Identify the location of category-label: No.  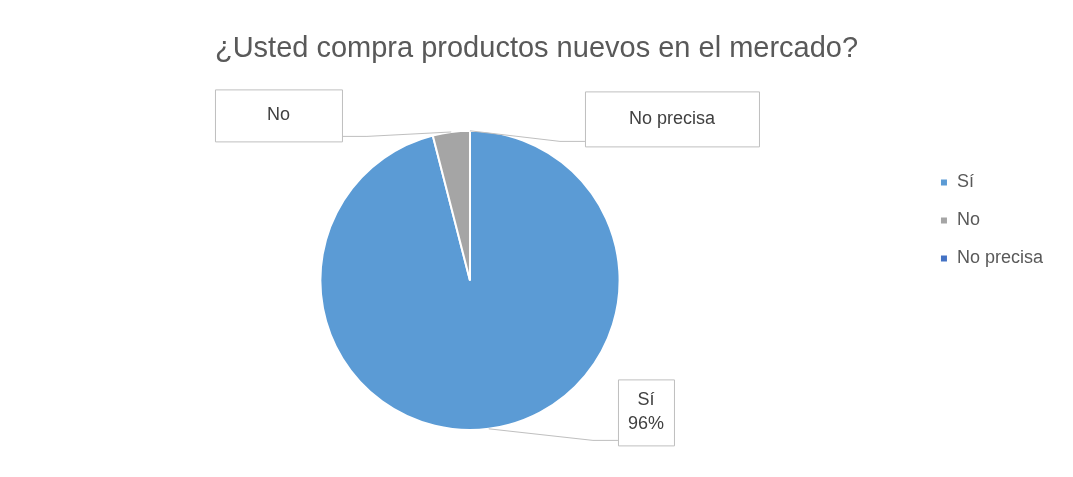
(278, 114).